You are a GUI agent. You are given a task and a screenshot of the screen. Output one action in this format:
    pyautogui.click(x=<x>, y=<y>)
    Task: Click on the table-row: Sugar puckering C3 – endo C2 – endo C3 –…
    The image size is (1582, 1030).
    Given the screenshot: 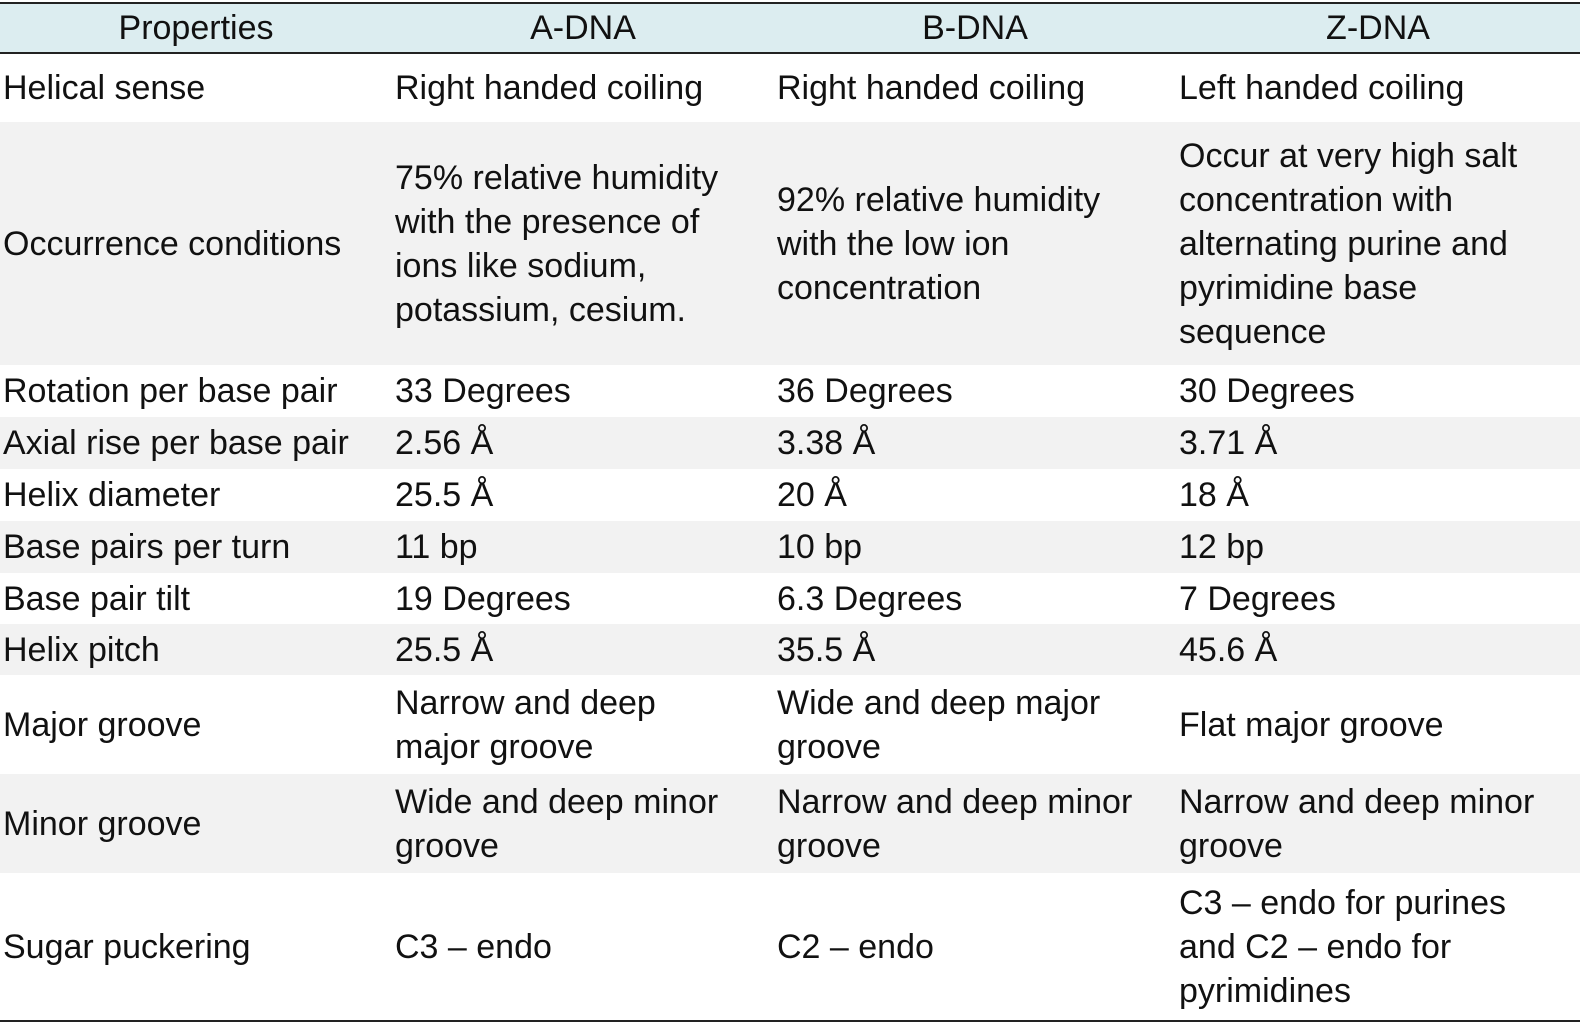 What is the action you would take?
    pyautogui.click(x=790, y=947)
    